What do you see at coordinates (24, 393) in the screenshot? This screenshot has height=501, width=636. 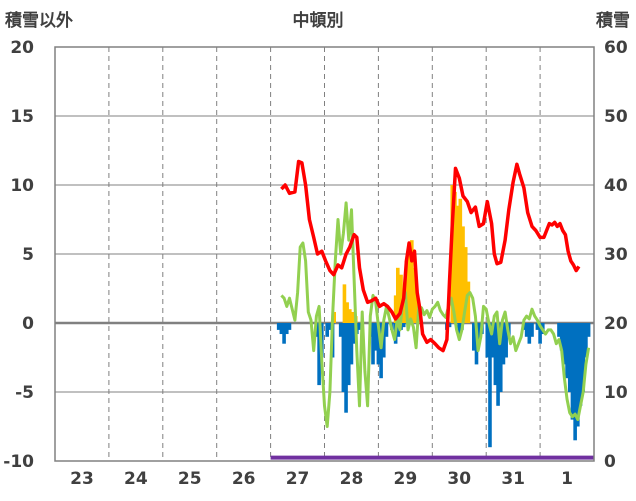 I see `y-left-tick-label: -5` at bounding box center [24, 393].